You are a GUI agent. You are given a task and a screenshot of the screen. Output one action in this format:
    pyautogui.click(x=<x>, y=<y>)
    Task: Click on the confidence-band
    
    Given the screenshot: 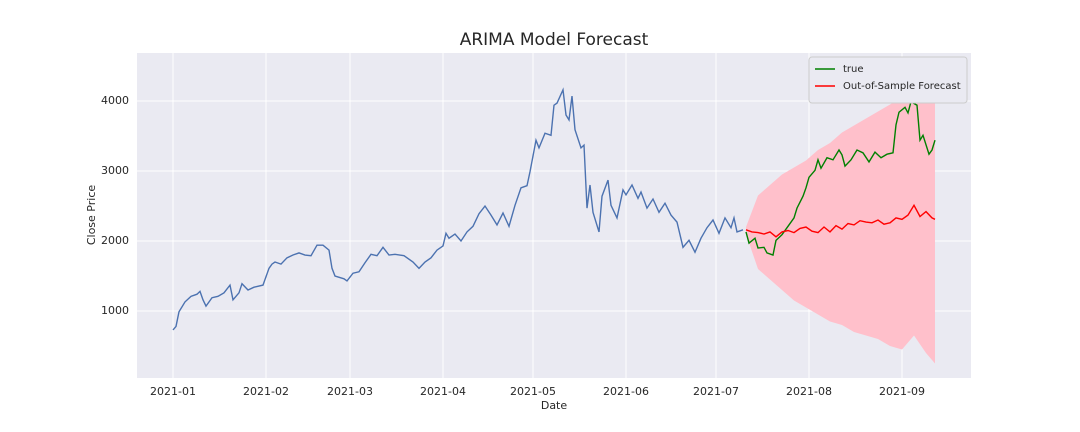 What is the action you would take?
    pyautogui.click(x=840, y=222)
    